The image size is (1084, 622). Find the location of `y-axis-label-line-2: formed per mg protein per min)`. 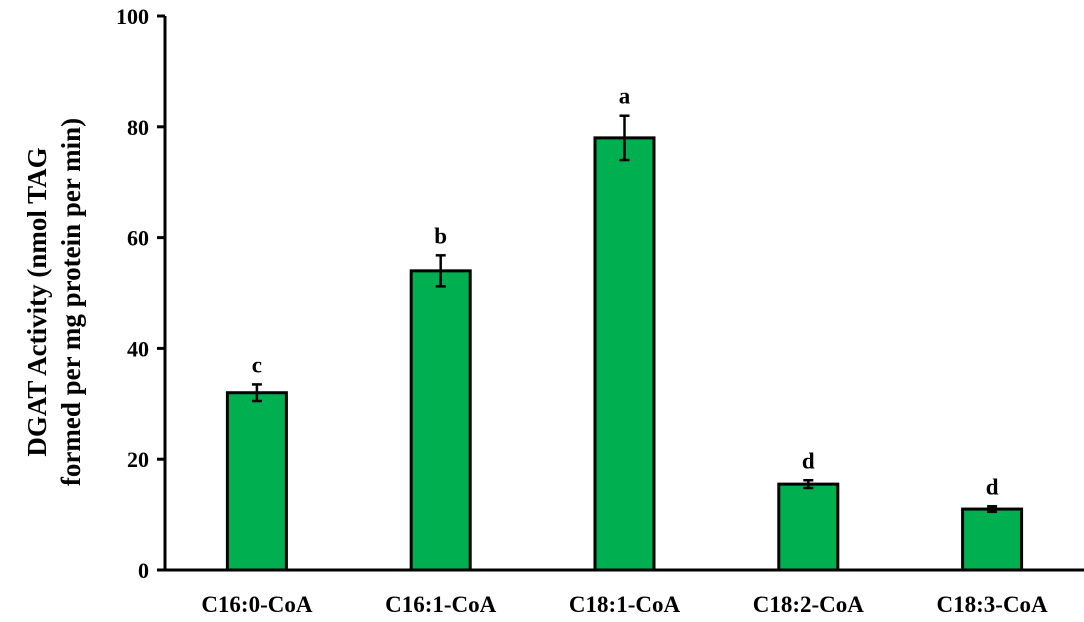

y-axis-label-line-2: formed per mg protein per min) is located at coordinates (71, 302).